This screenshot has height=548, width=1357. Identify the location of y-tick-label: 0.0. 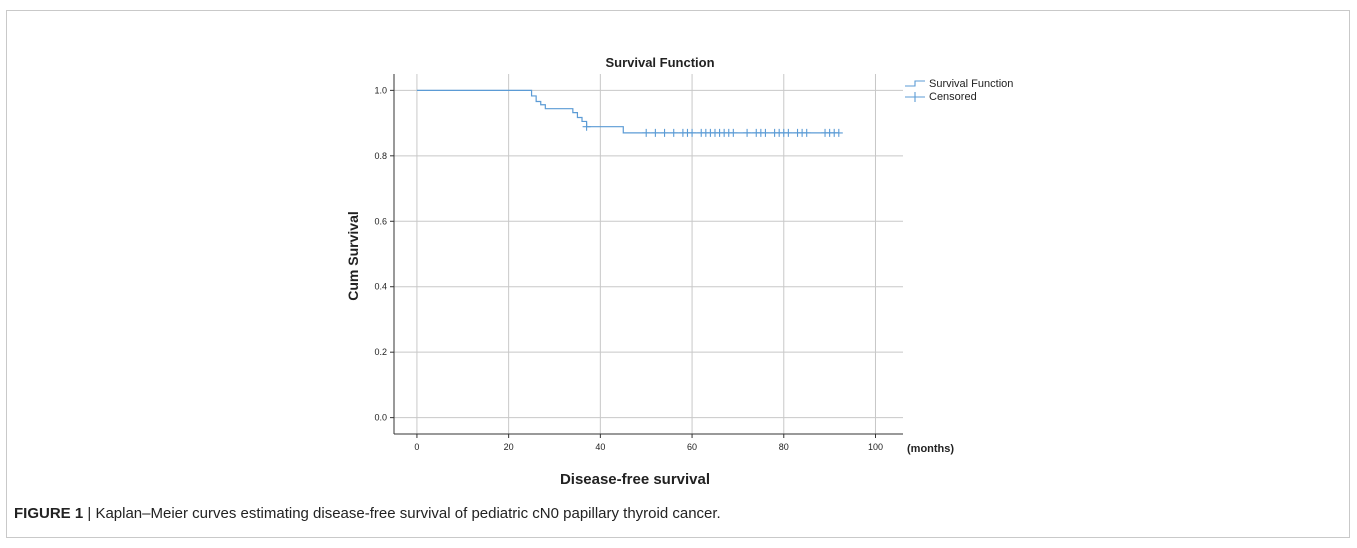
(380, 418).